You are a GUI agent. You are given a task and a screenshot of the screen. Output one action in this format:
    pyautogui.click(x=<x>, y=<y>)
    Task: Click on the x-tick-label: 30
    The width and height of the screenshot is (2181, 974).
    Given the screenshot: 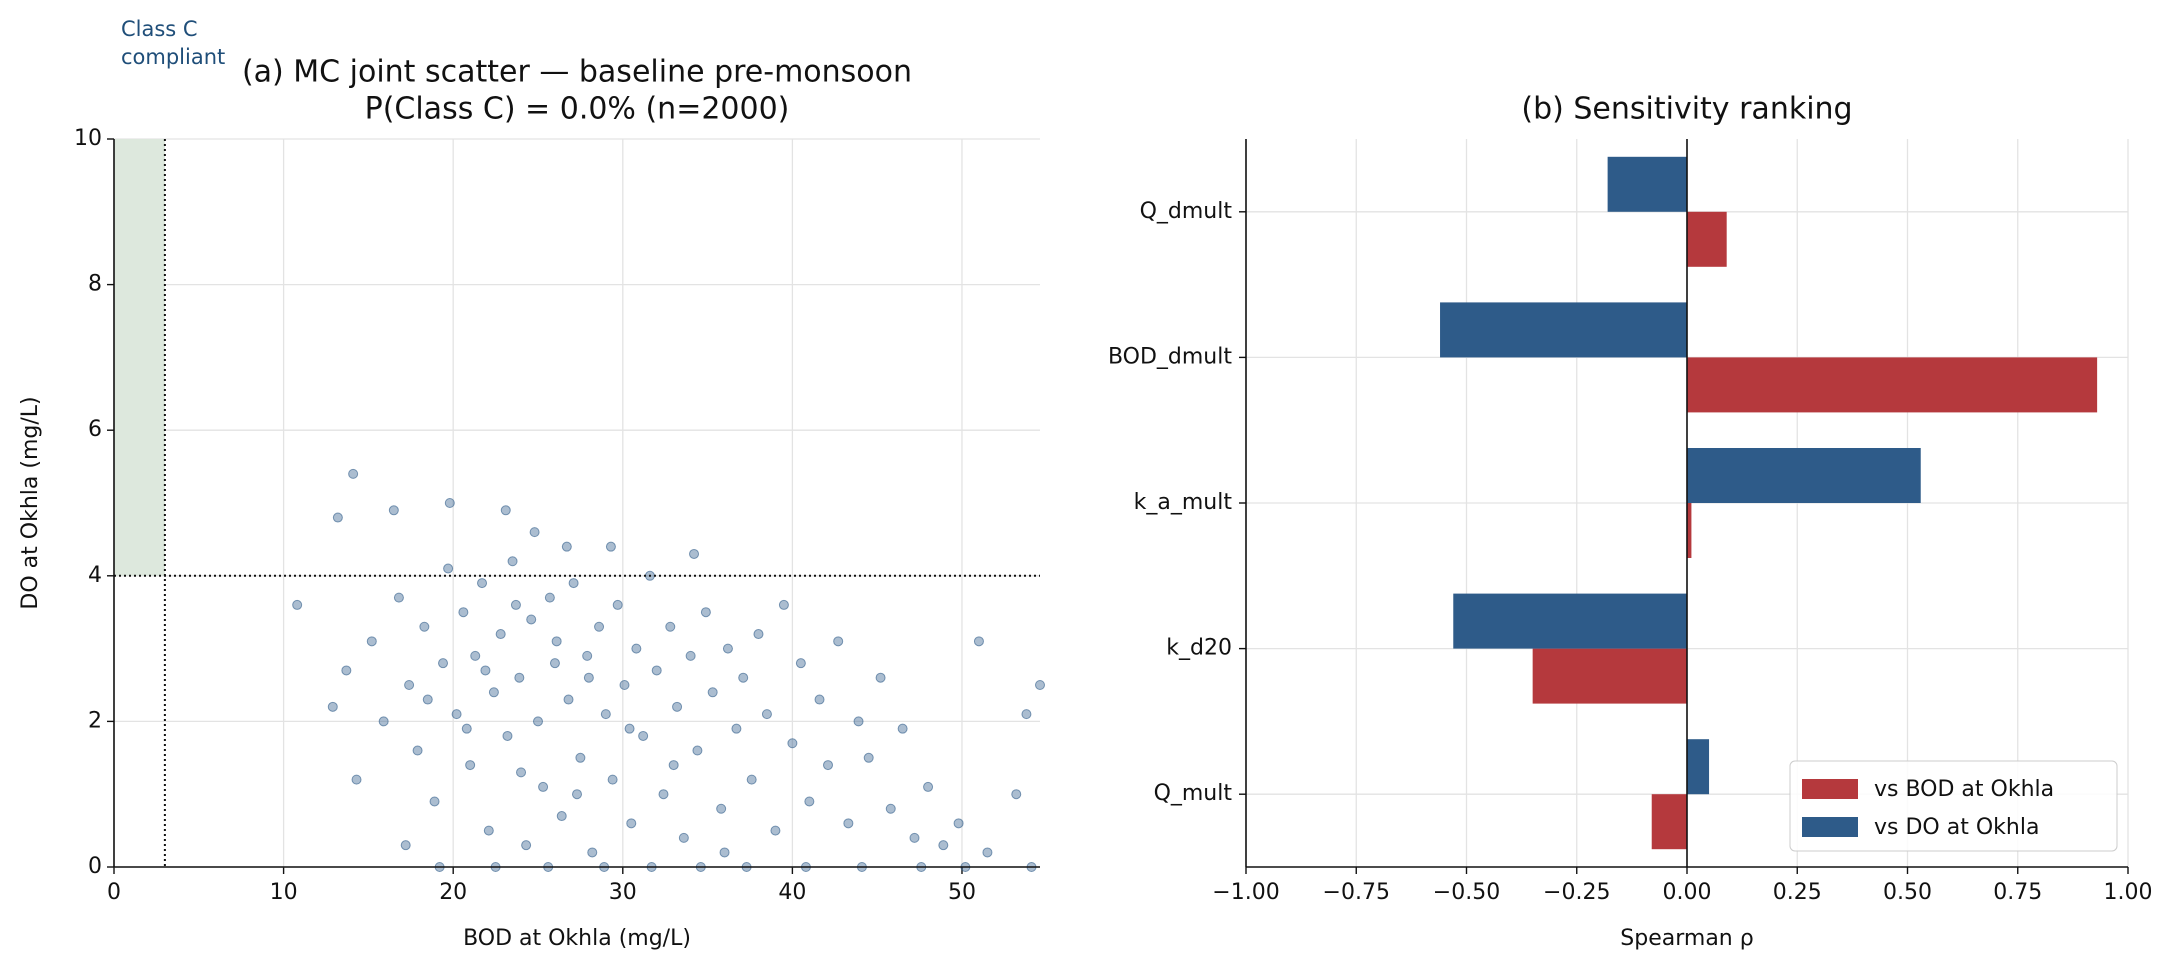 What is the action you would take?
    pyautogui.click(x=623, y=892)
    